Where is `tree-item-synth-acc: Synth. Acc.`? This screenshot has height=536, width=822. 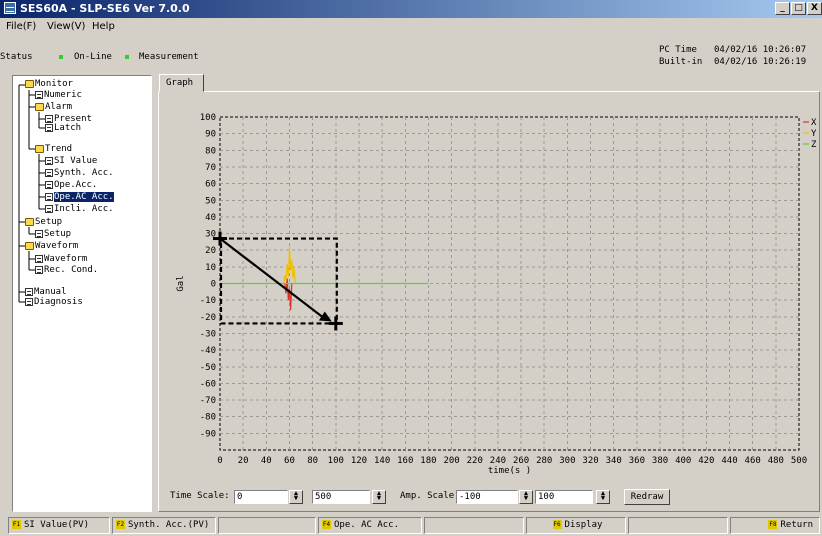
tree-item-synth-acc: Synth. Acc. is located at coordinates (79, 173).